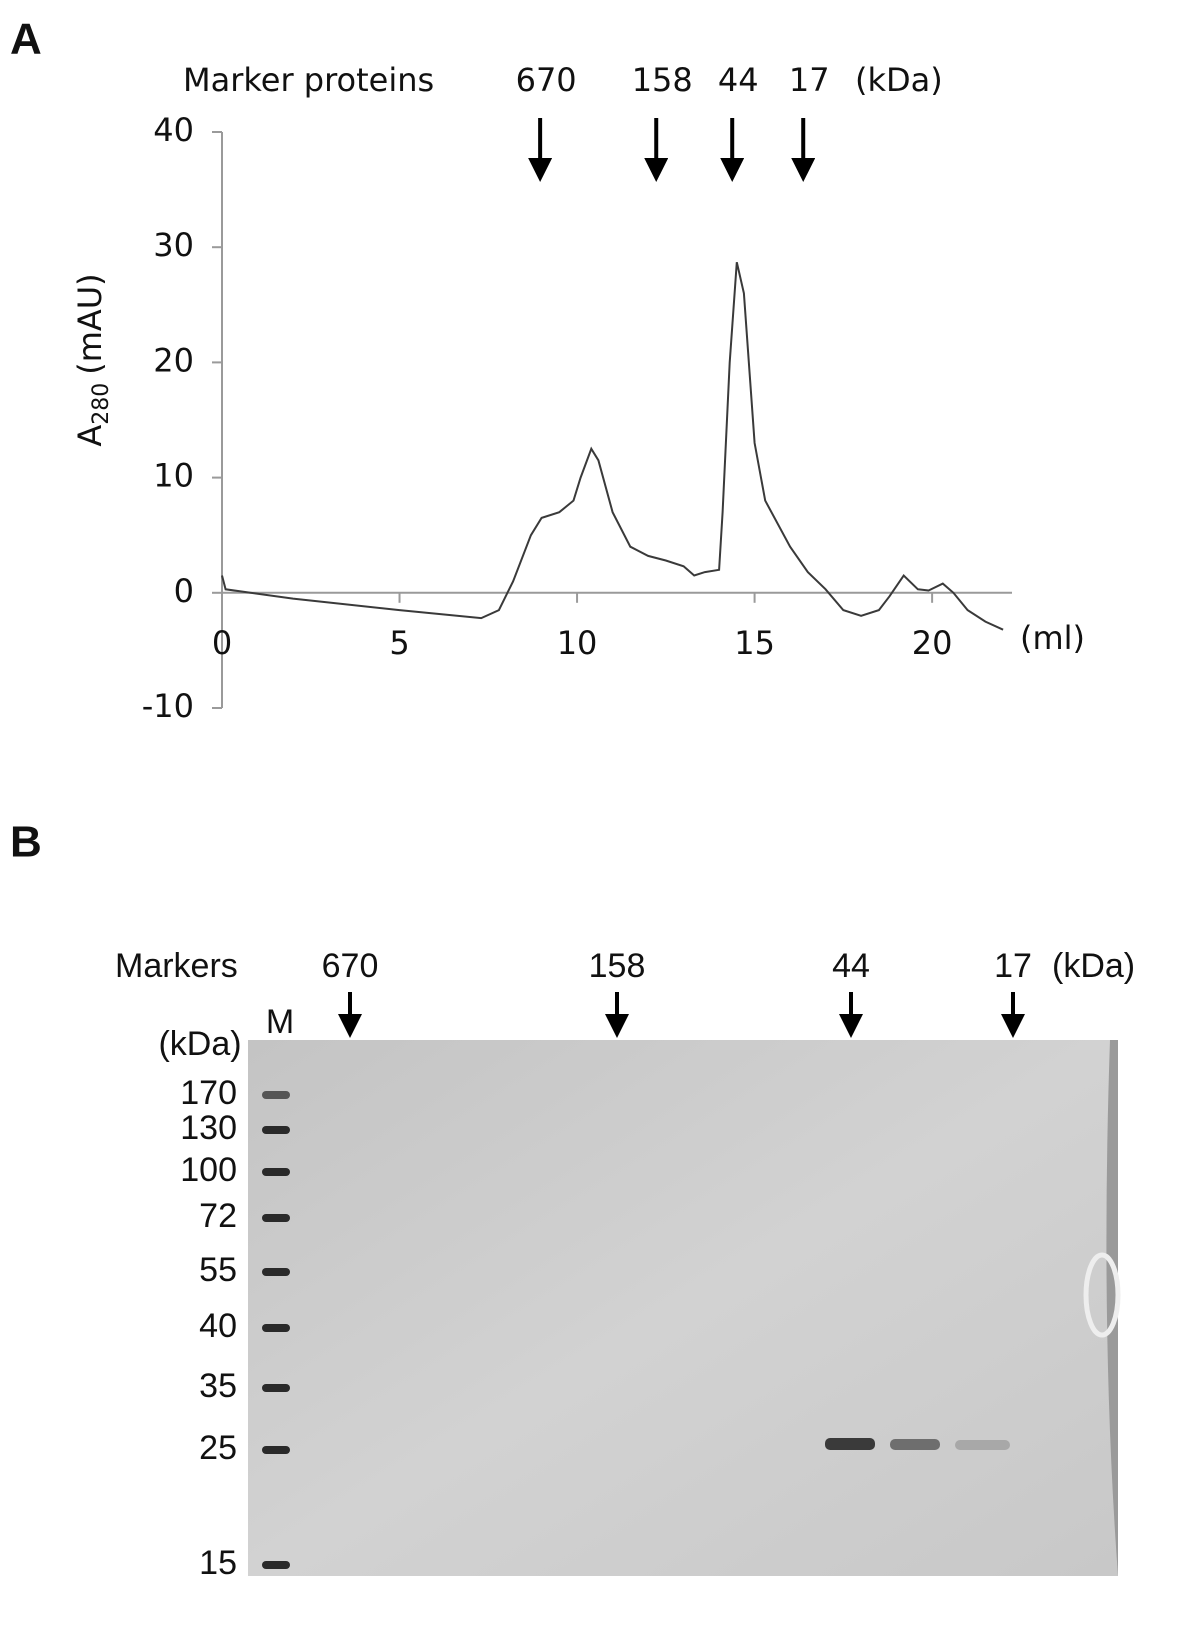 Image resolution: width=1200 pixels, height=1633 pixels. What do you see at coordinates (218, 1386) in the screenshot?
I see `ladder-label: 35` at bounding box center [218, 1386].